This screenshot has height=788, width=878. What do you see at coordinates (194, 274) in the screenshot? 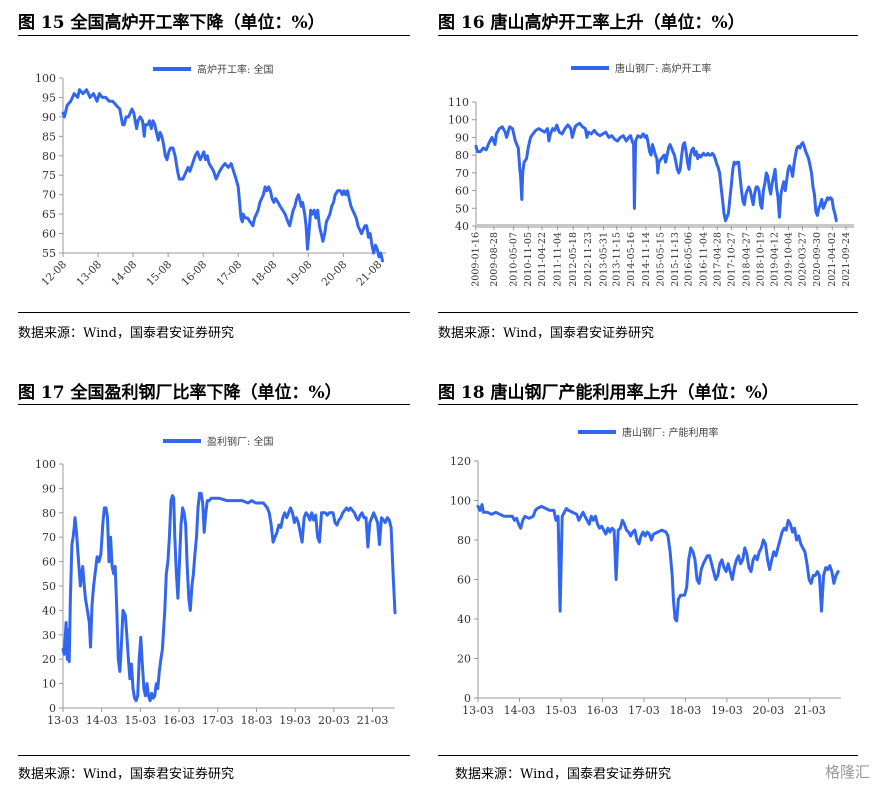
I see `x-tick-label: 16-08` at bounding box center [194, 274].